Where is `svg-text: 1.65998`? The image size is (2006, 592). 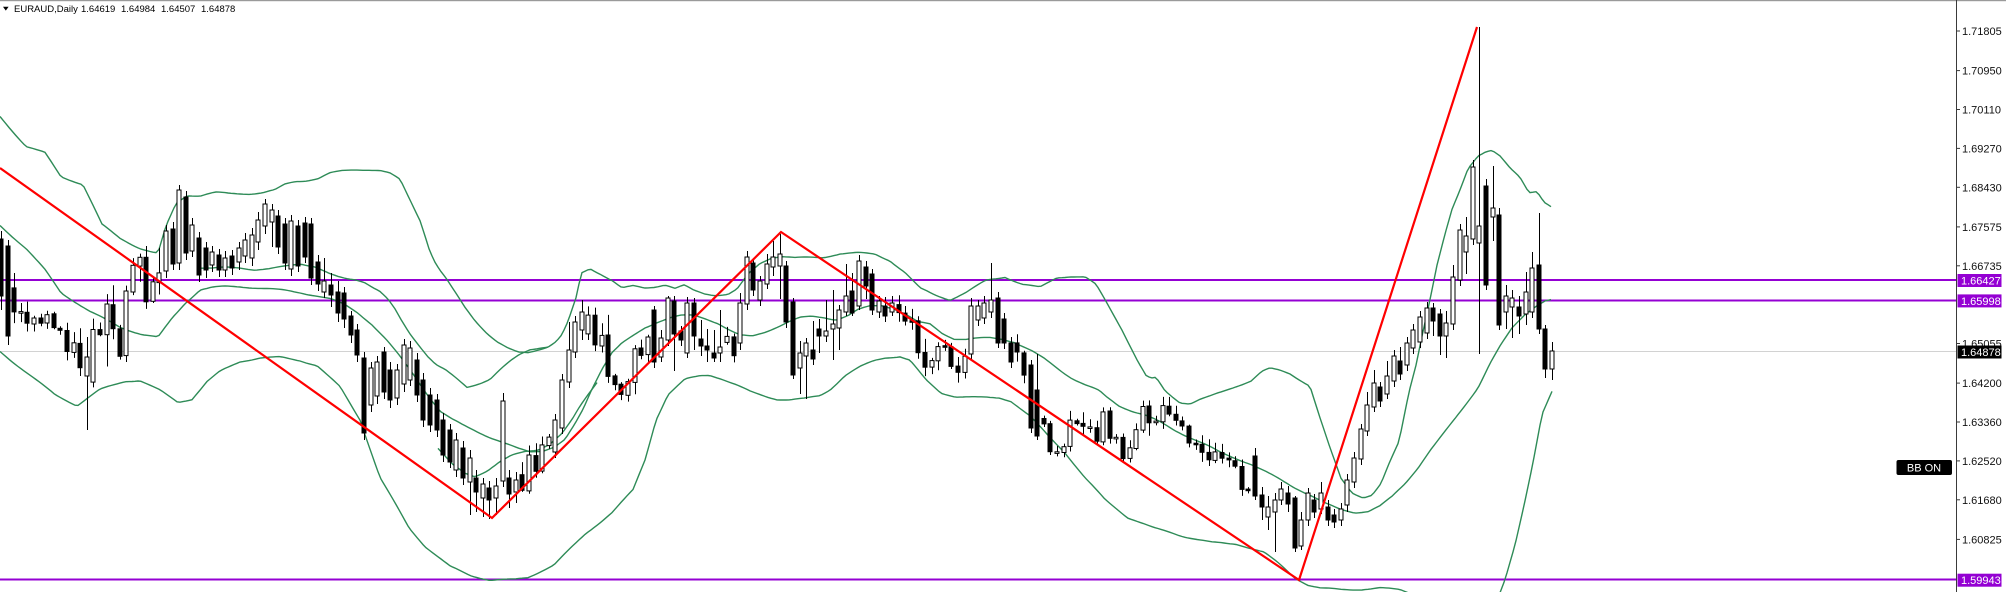 svg-text: 1.65998 is located at coordinates (1981, 302).